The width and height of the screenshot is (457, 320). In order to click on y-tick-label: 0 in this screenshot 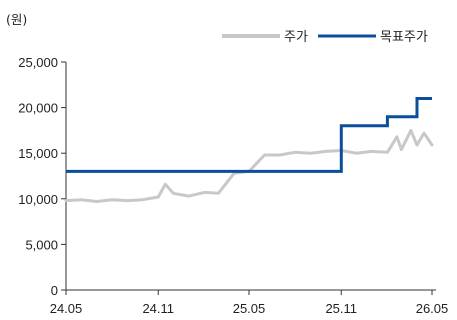, I will do `click(54, 290)`.